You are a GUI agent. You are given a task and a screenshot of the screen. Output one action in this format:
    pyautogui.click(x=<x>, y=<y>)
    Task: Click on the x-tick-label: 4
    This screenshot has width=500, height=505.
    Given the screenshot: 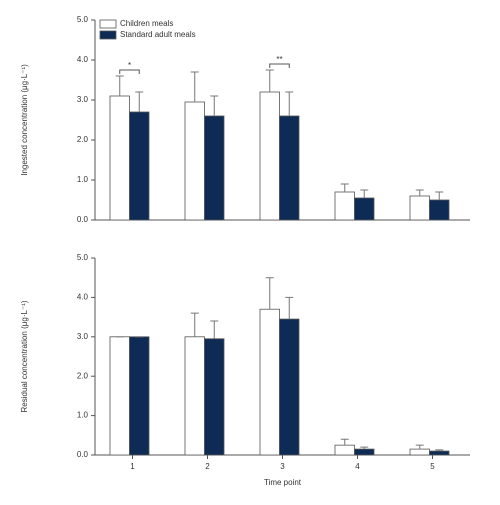 What is the action you would take?
    pyautogui.click(x=357, y=466)
    